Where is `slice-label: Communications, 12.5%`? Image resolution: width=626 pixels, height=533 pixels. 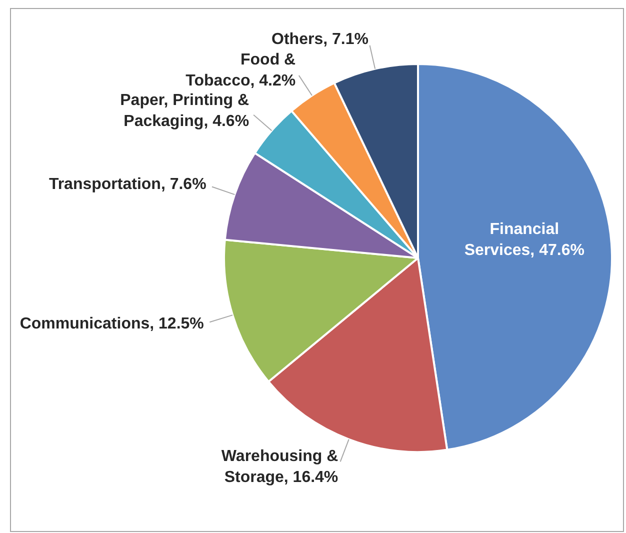
slice-label: Communications, 12.5% is located at coordinates (112, 323).